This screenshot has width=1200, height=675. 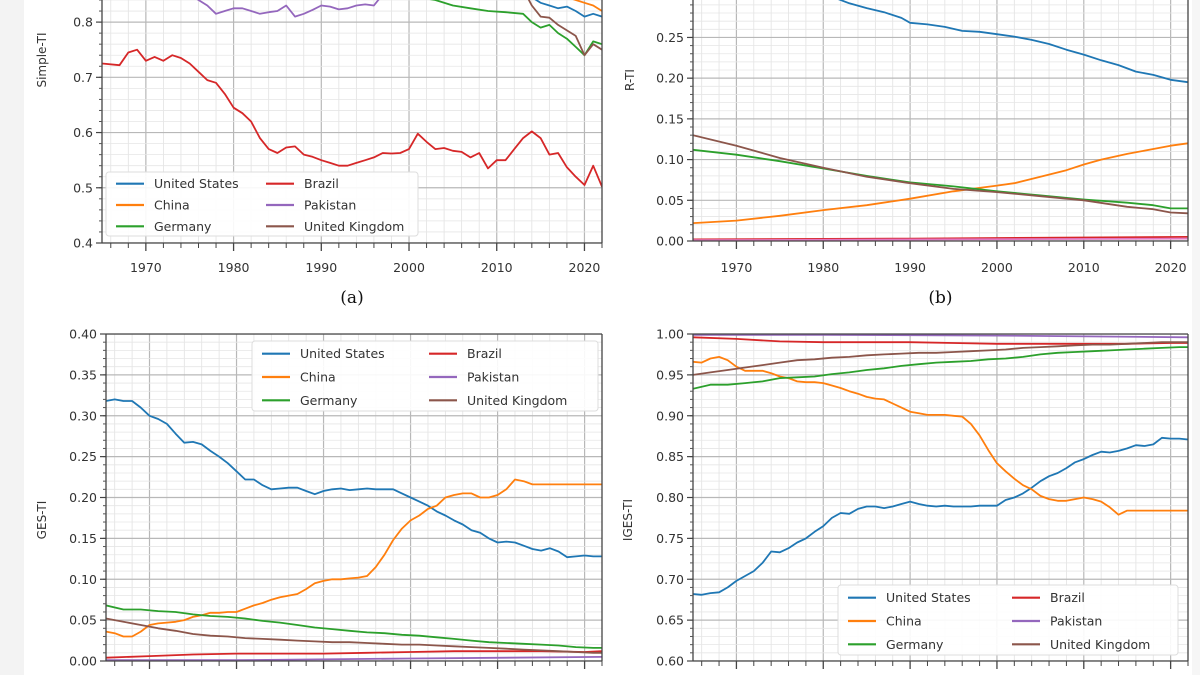 What do you see at coordinates (351, 298) in the screenshot?
I see `panel-label: (a)` at bounding box center [351, 298].